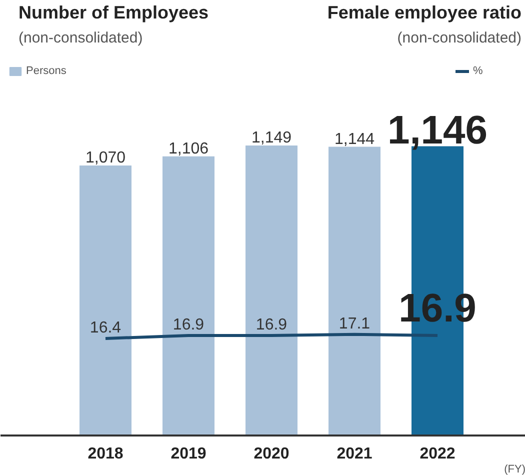  I want to click on x-tick-label: 2020, so click(272, 454).